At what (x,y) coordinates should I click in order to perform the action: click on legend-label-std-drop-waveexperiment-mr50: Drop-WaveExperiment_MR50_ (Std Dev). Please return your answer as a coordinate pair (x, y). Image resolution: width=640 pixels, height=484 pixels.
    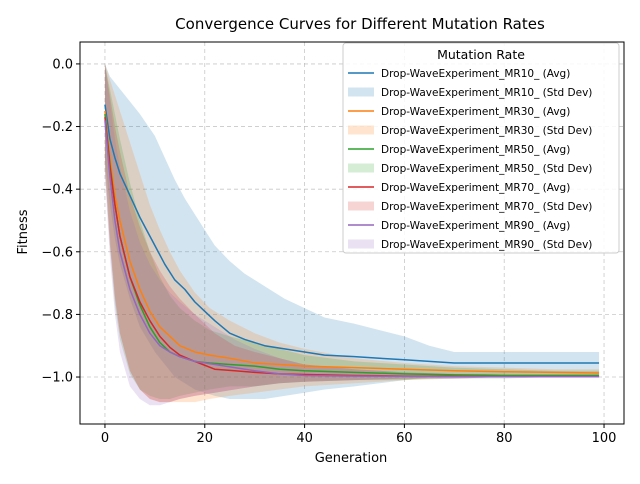
    Looking at the image, I should click on (486, 169).